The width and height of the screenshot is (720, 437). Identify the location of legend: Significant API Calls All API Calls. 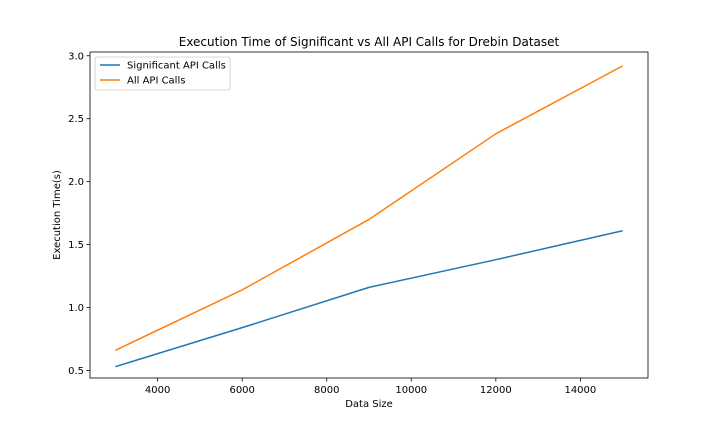
(162, 73).